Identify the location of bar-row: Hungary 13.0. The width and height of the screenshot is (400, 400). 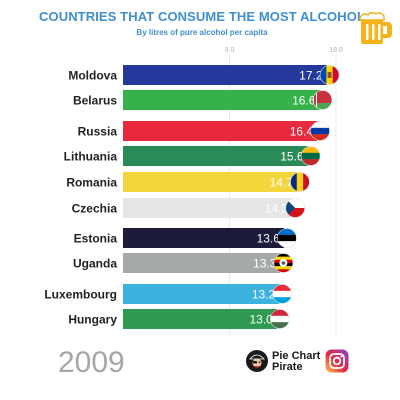
(179, 319).